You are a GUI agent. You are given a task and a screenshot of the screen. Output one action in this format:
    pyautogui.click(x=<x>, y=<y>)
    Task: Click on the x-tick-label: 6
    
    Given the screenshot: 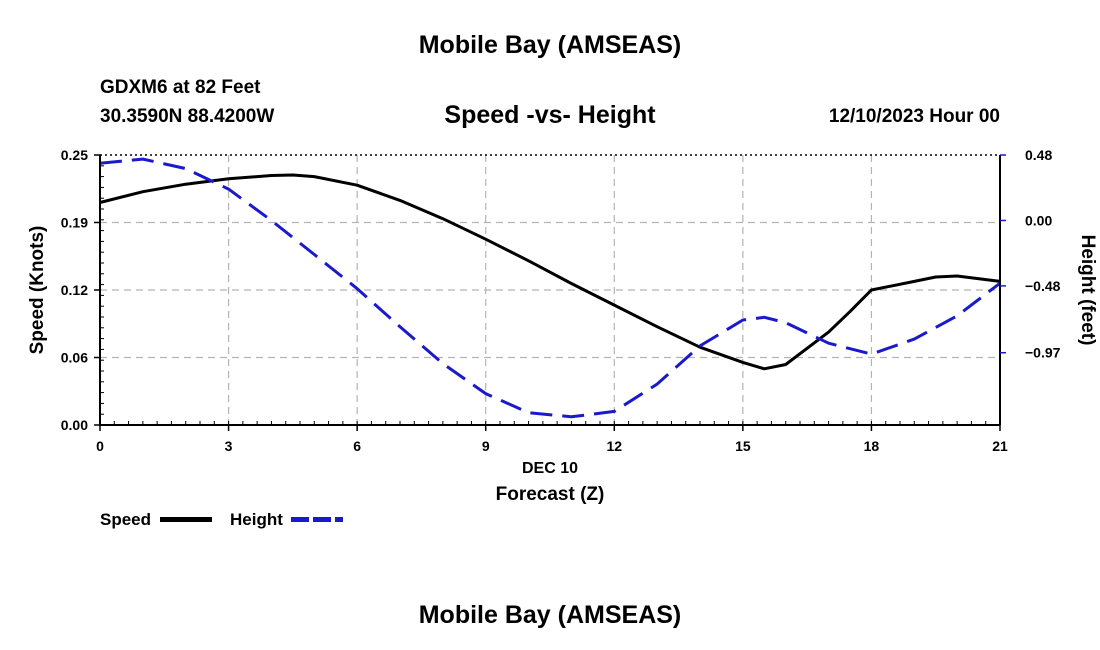 What is the action you would take?
    pyautogui.click(x=357, y=446)
    